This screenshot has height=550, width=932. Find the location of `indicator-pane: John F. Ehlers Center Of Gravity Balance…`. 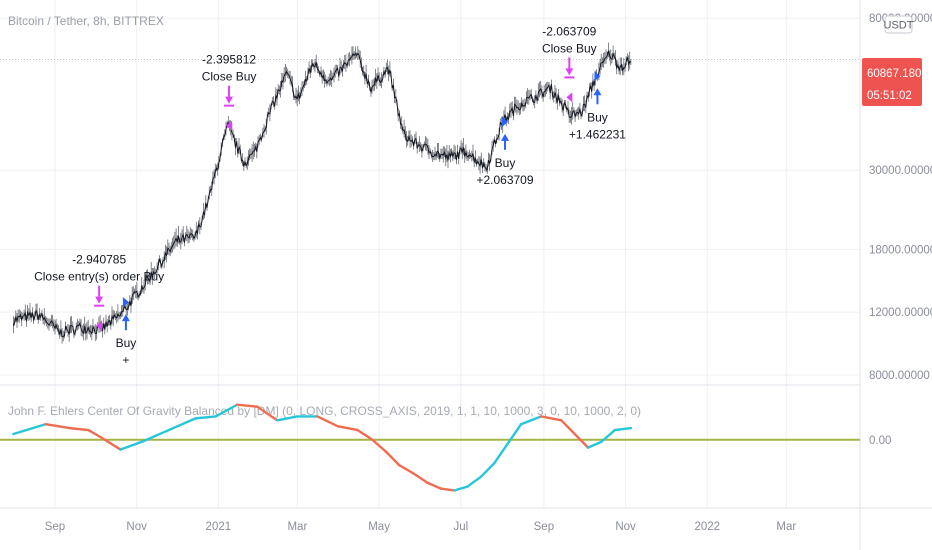

indicator-pane: John F. Ehlers Center Of Gravity Balance… is located at coordinates (430, 447).